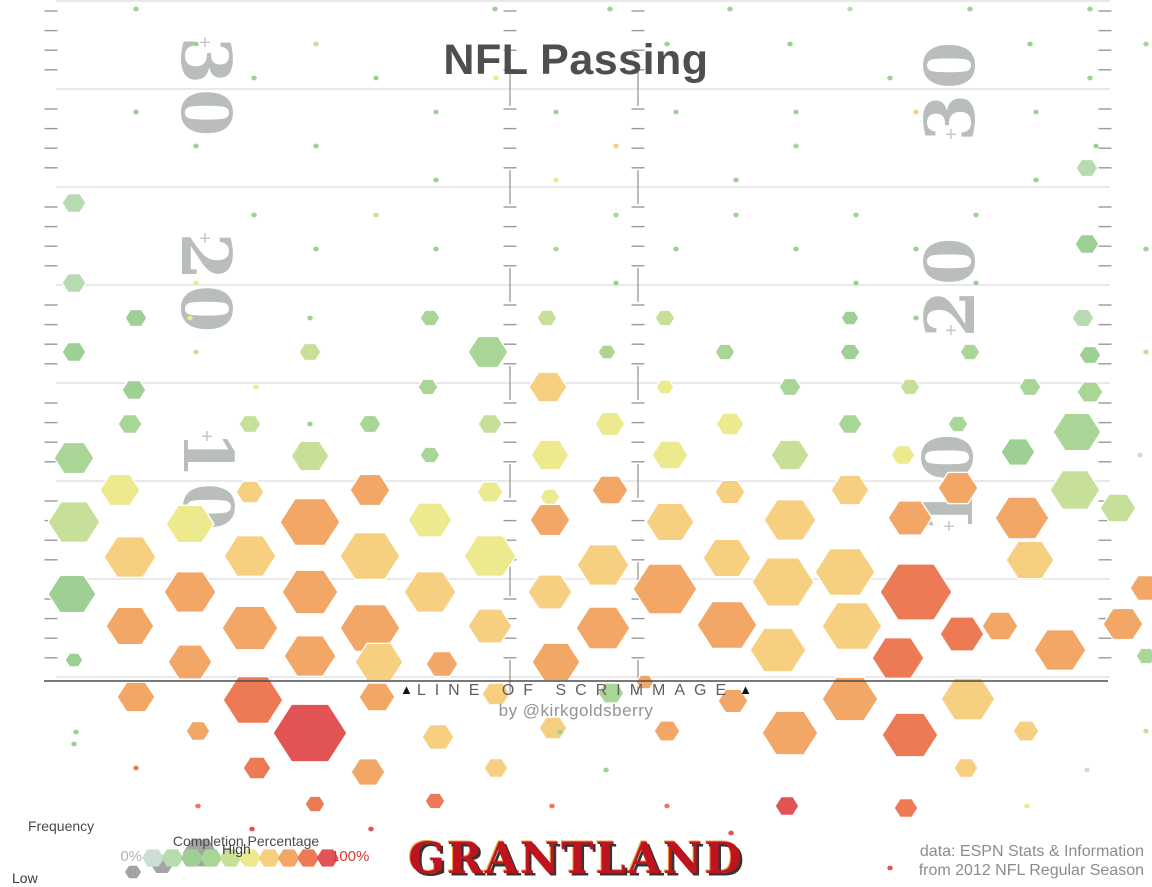  I want to click on completion-legend-max-label: 100%, so click(350, 856).